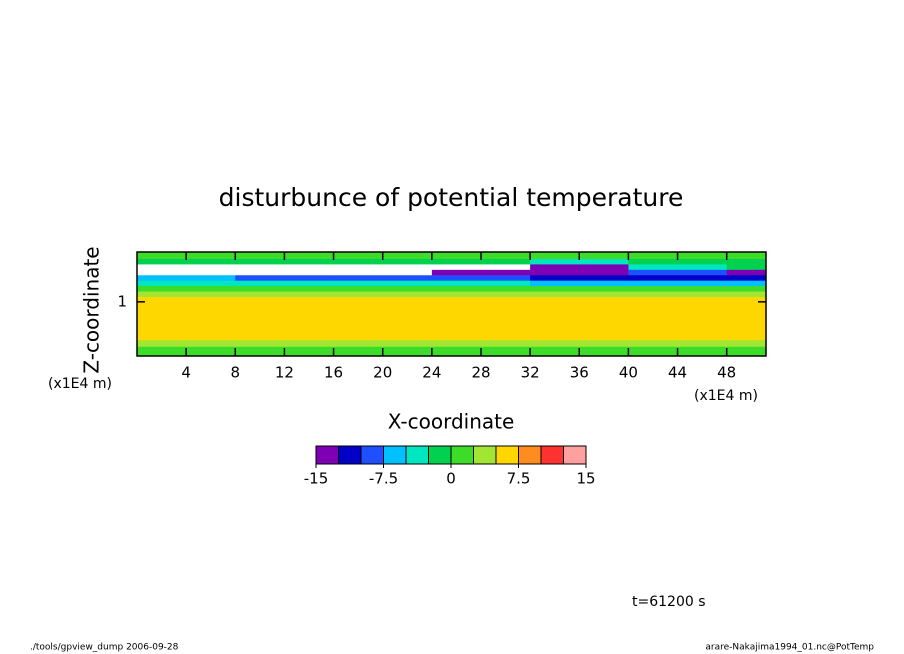 Image resolution: width=904 pixels, height=654 pixels. What do you see at coordinates (451, 422) in the screenshot?
I see `x-axis-label: X-coordinate` at bounding box center [451, 422].